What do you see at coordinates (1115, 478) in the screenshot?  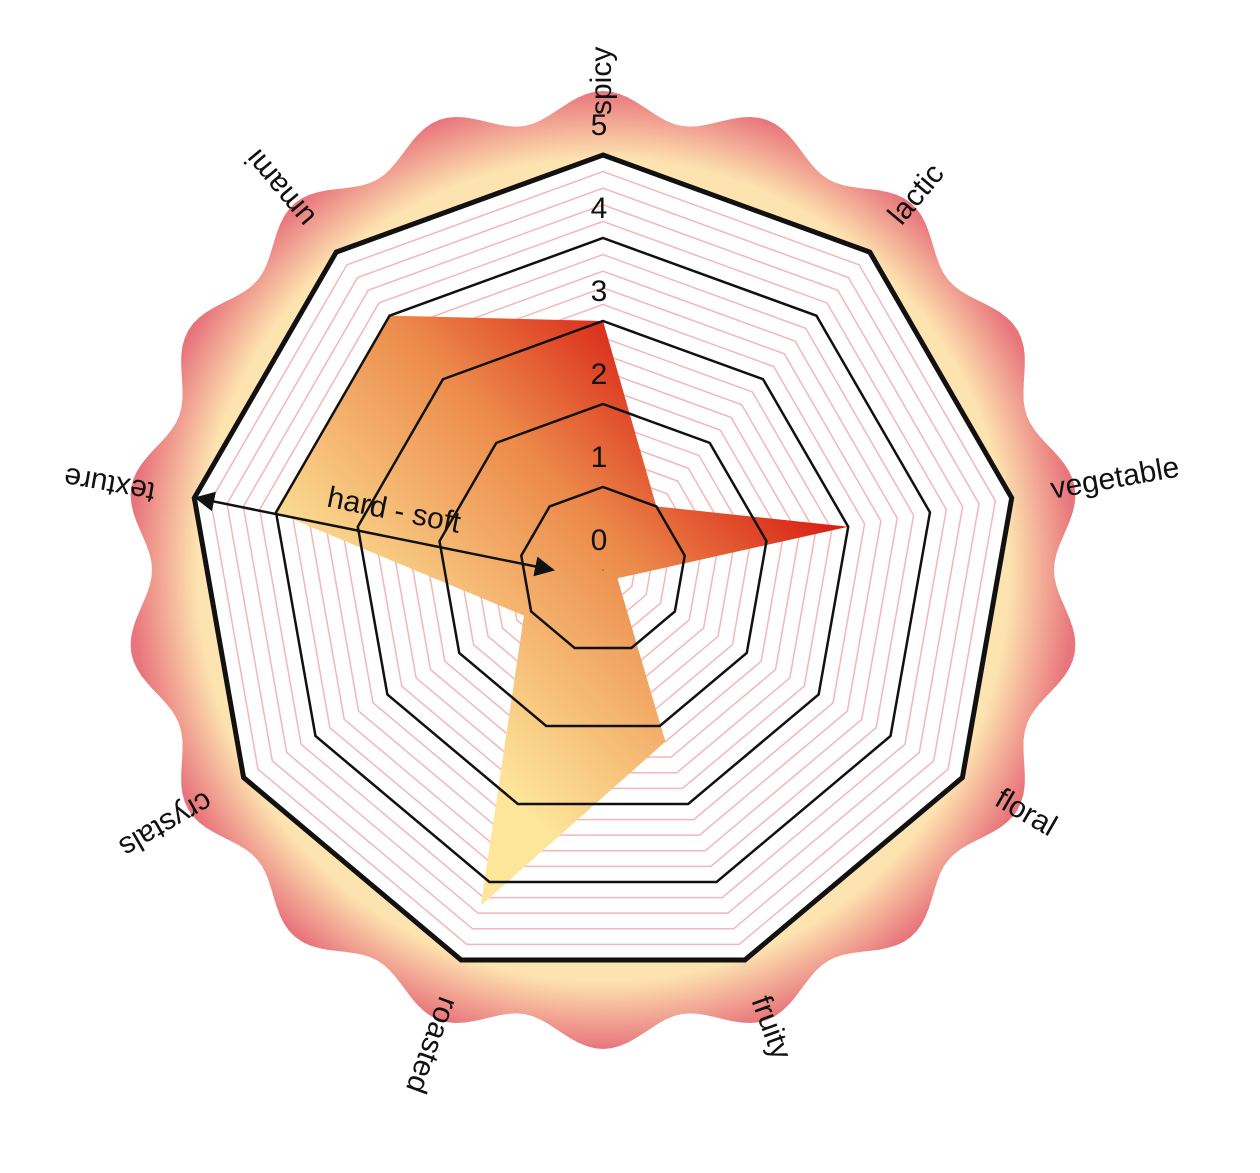 I see `axis-label: vegetable` at bounding box center [1115, 478].